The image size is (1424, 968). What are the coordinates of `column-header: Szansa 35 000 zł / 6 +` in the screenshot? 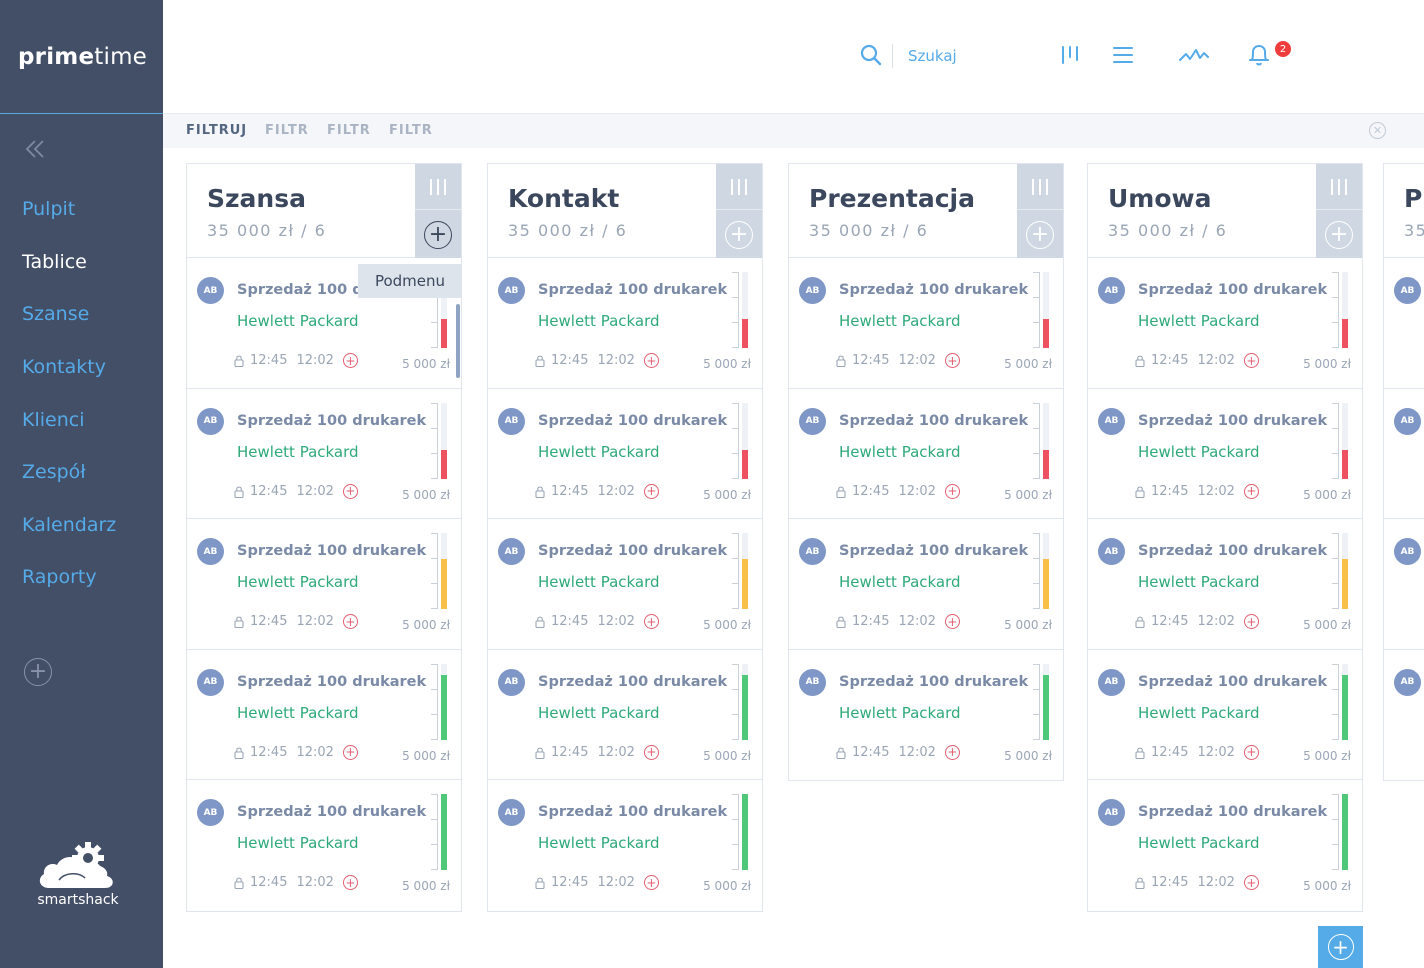 It's located at (324, 211).